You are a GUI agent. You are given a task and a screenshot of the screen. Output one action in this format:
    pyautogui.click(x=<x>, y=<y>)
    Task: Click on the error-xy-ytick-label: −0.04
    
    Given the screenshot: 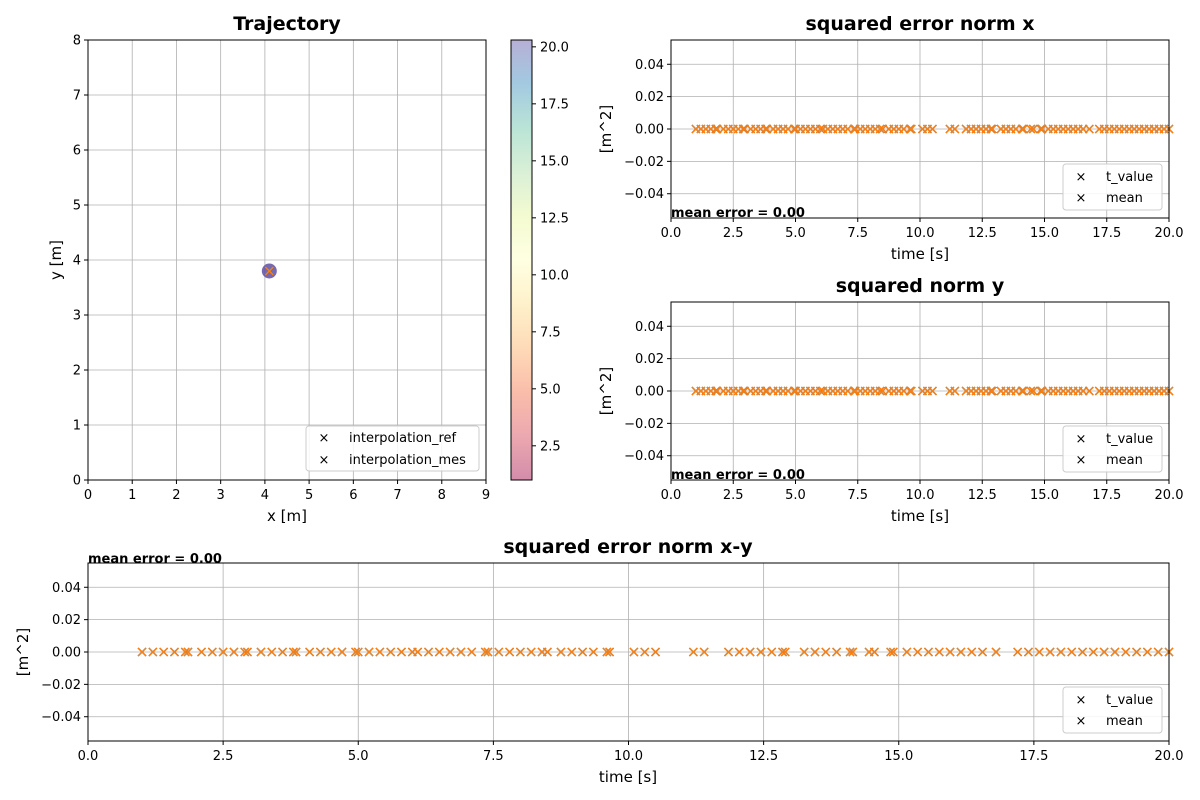 What is the action you would take?
    pyautogui.click(x=61, y=717)
    